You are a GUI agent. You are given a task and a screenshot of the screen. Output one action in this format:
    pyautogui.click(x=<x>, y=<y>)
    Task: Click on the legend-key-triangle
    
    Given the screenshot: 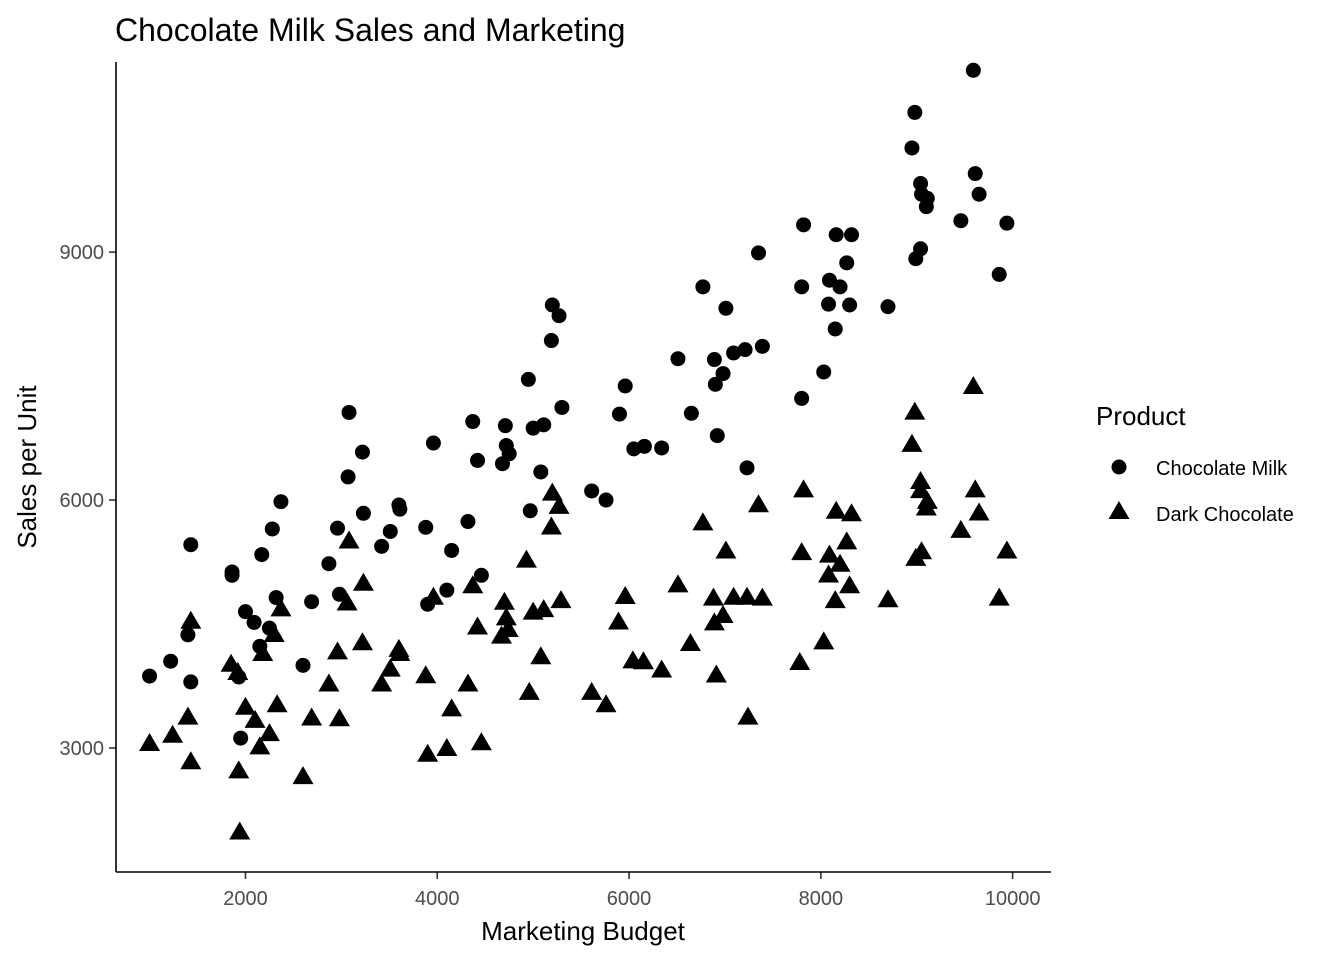 What is the action you would take?
    pyautogui.click(x=1119, y=510)
    